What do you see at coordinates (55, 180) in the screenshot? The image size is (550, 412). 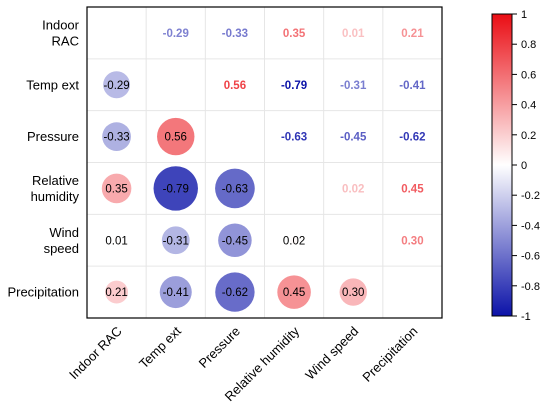 I see `row-label-line: Relative` at bounding box center [55, 180].